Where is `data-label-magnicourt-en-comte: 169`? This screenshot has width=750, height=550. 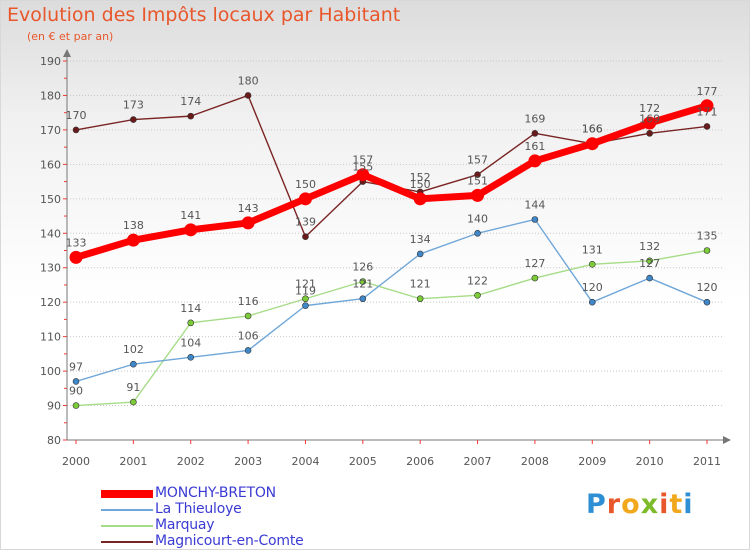
data-label-magnicourt-en-comte: 169 is located at coordinates (649, 118).